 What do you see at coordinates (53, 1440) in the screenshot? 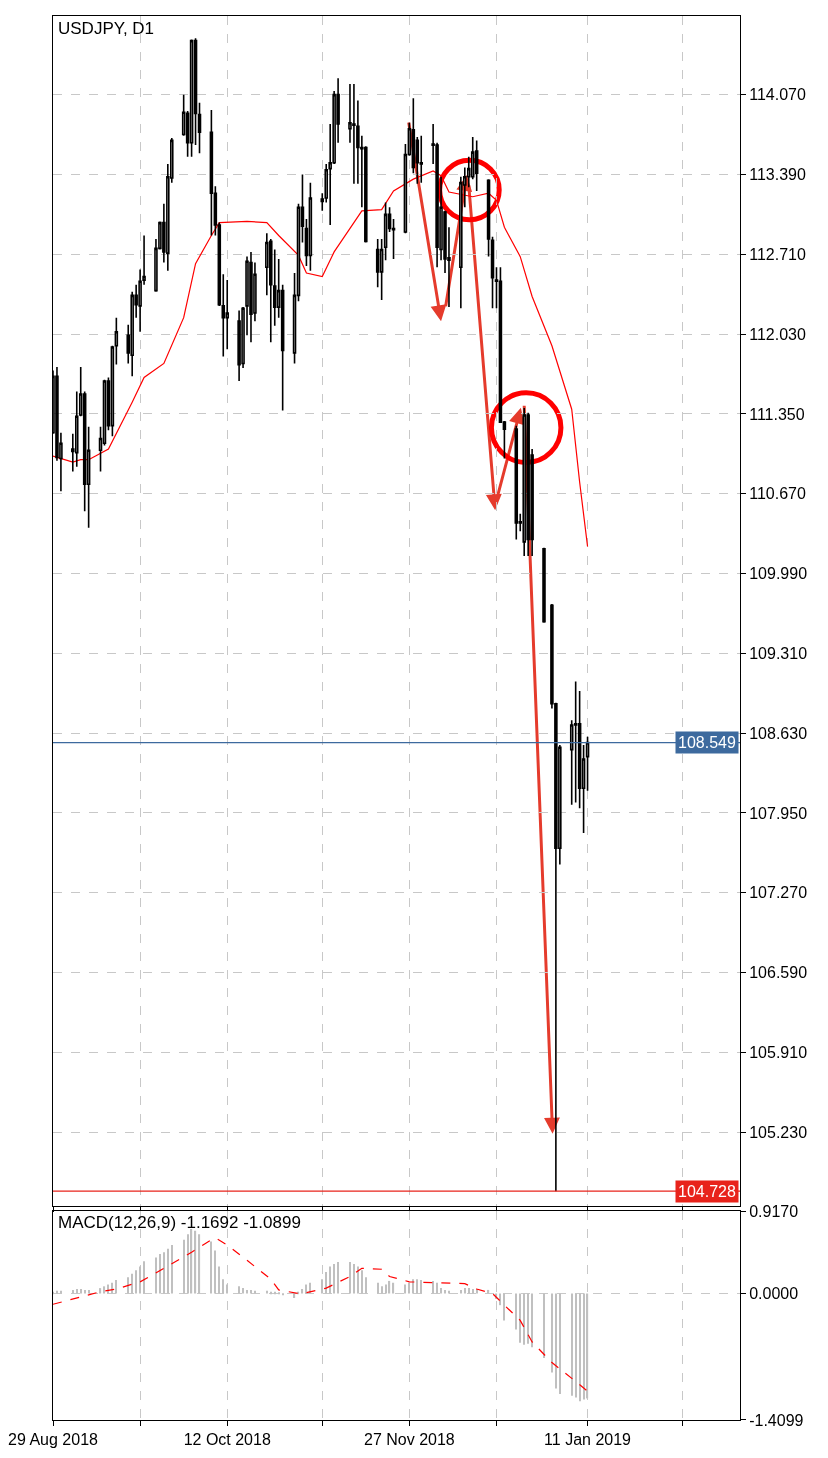
I see `x-tick-label: 29 Aug 2018` at bounding box center [53, 1440].